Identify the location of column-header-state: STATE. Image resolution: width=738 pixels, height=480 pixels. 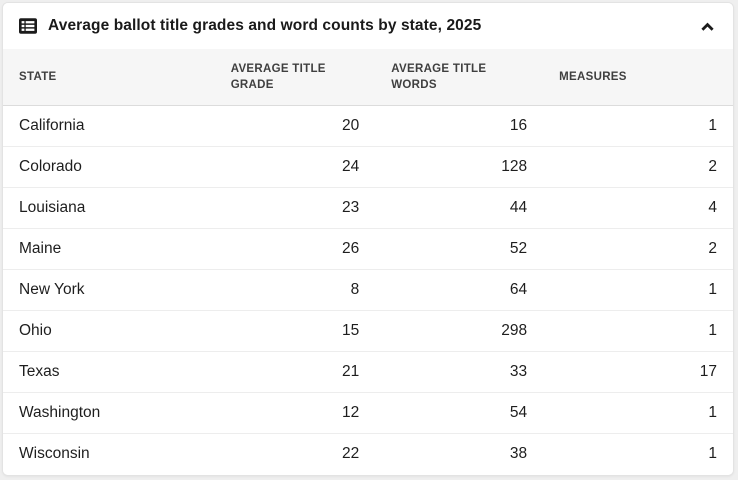
(109, 77).